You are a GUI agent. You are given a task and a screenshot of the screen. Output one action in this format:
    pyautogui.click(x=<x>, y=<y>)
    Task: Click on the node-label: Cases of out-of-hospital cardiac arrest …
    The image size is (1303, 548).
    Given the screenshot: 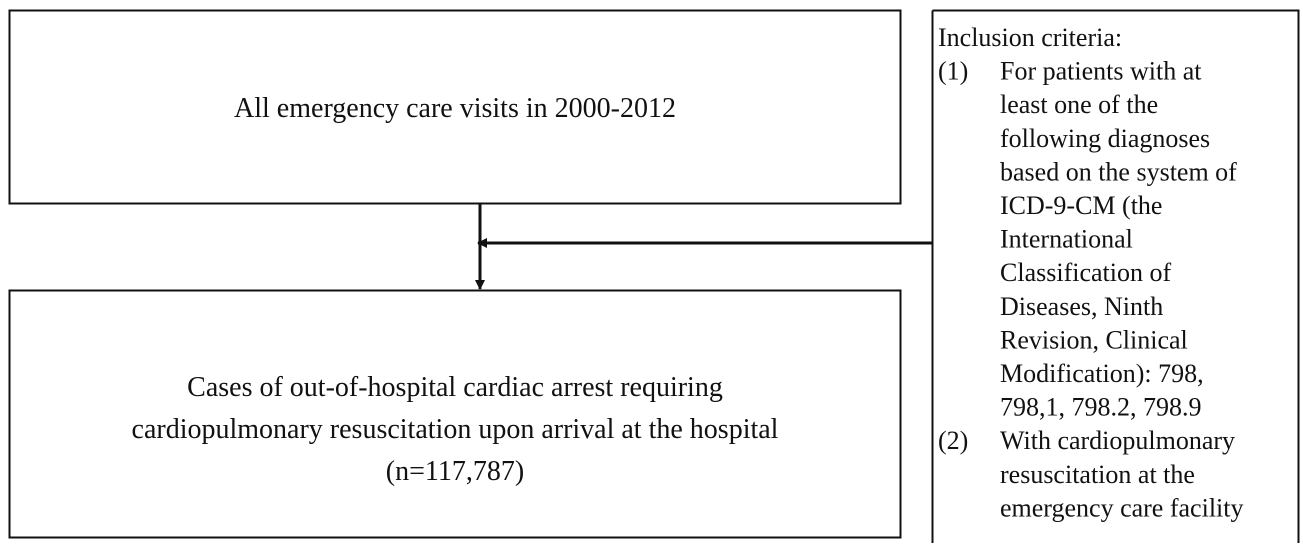 What is the action you would take?
    pyautogui.click(x=455, y=387)
    